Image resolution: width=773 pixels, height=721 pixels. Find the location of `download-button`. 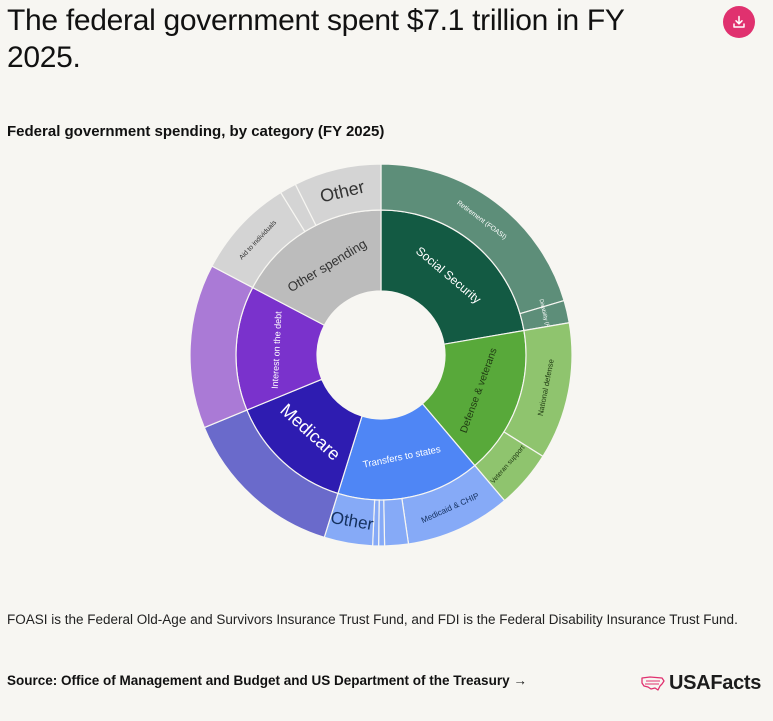

download-button is located at coordinates (739, 22).